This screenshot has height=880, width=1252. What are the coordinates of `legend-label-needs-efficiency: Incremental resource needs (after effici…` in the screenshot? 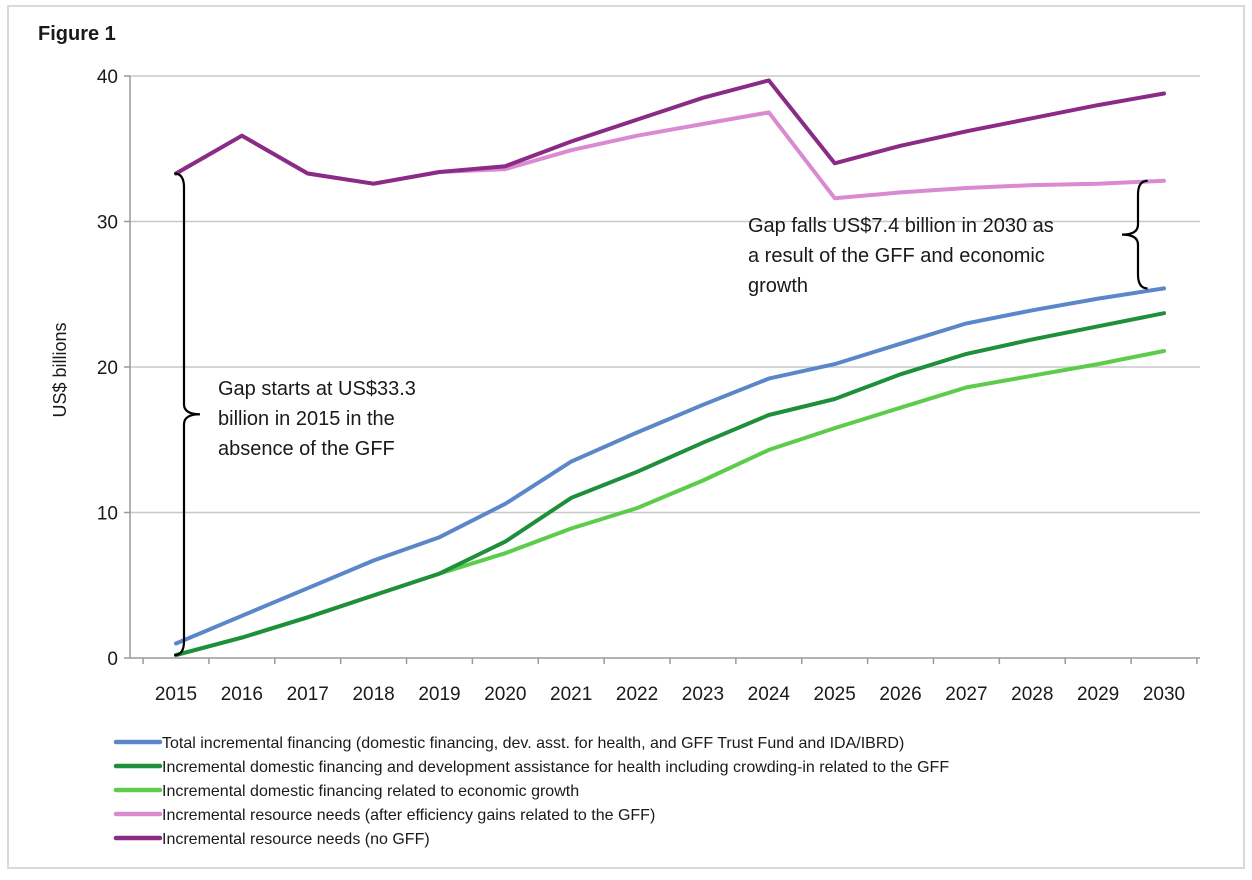 It's located at (408, 815).